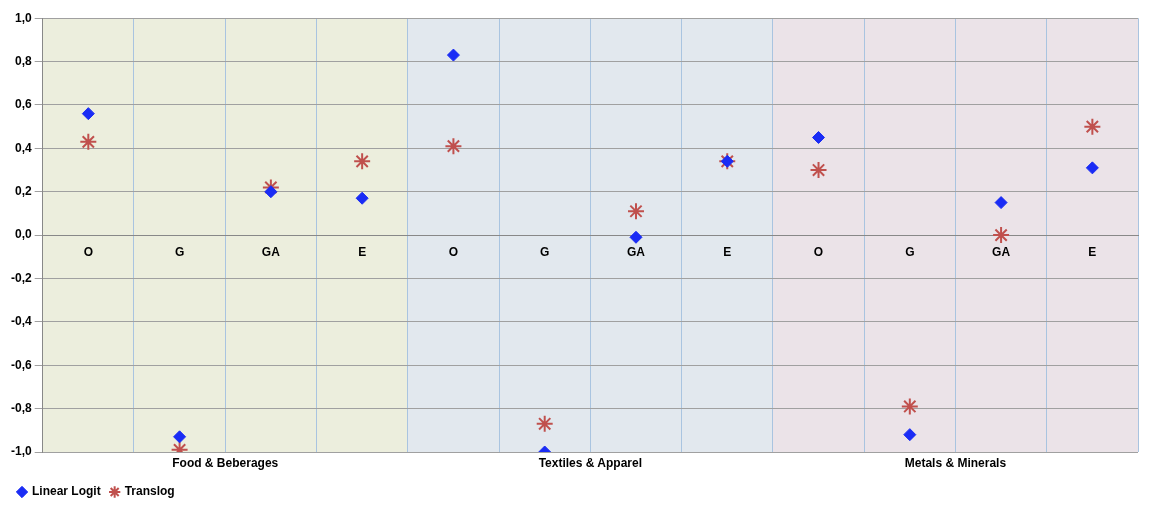 The image size is (1166, 515). I want to click on text: Metals & Minerals, so click(955, 463).